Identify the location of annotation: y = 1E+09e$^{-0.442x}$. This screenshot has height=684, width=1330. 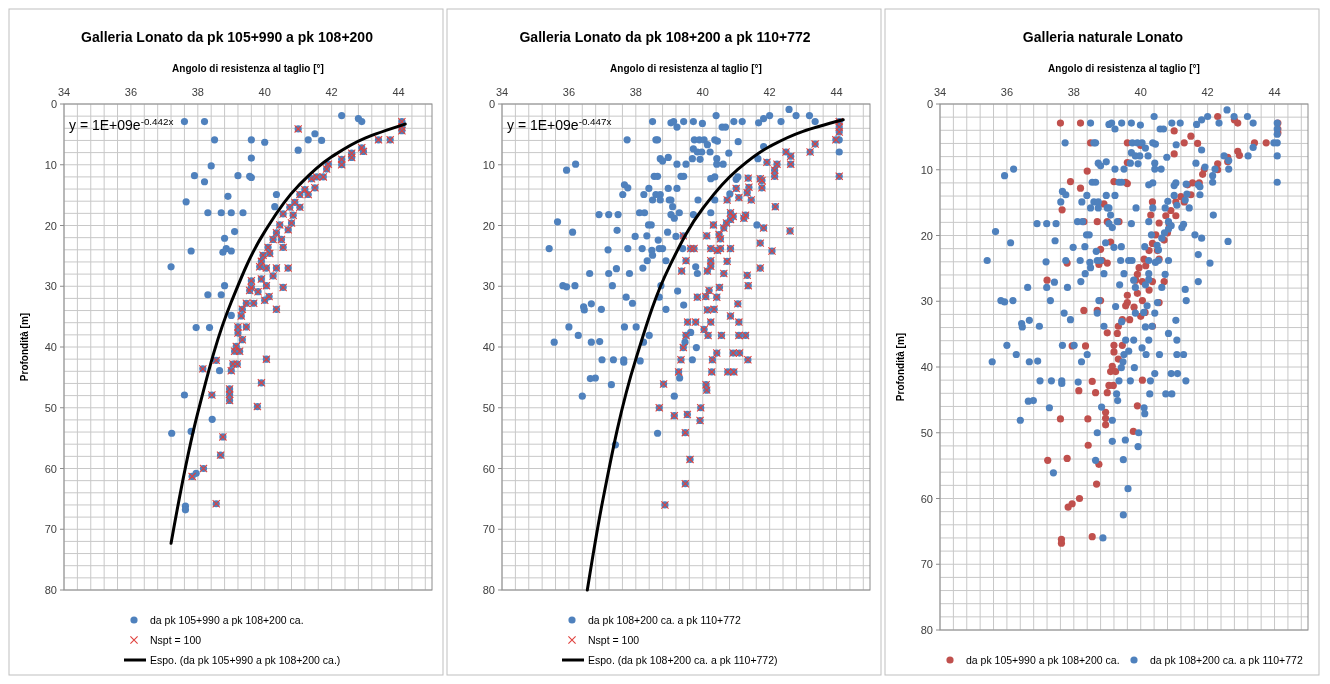
(121, 124).